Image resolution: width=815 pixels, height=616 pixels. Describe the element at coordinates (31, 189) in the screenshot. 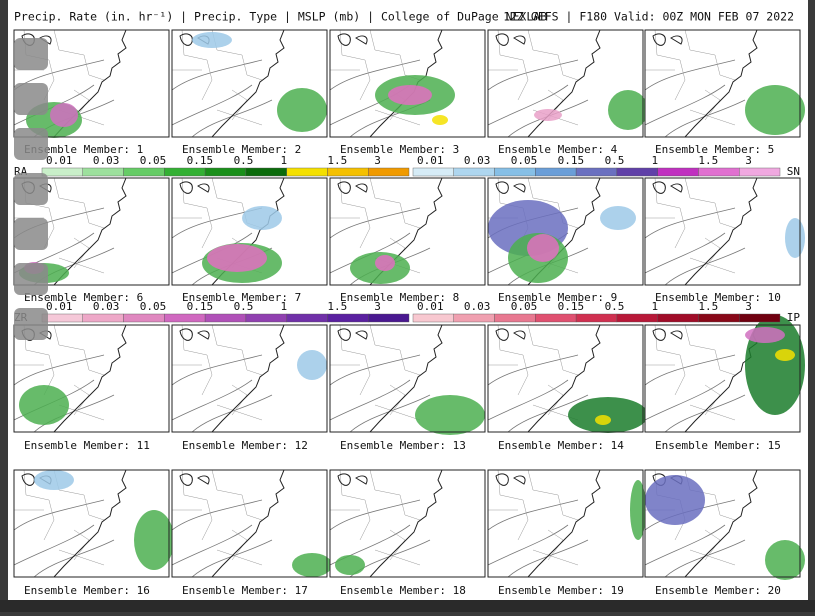

I see `help-button` at that location.